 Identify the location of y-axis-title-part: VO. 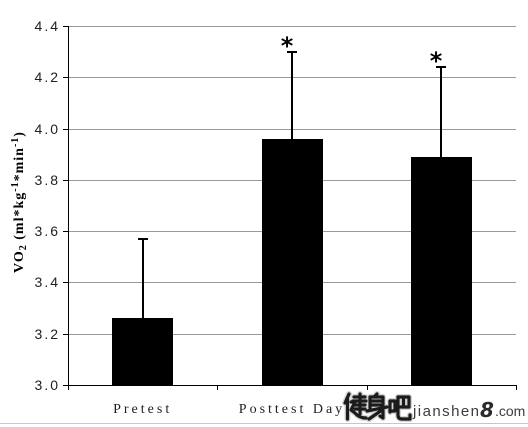
(19, 261).